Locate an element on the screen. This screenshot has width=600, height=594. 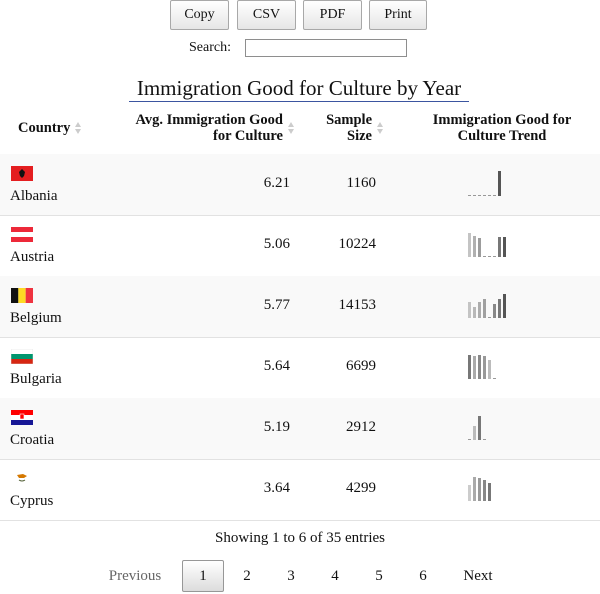
copy-button: Copy is located at coordinates (199, 15).